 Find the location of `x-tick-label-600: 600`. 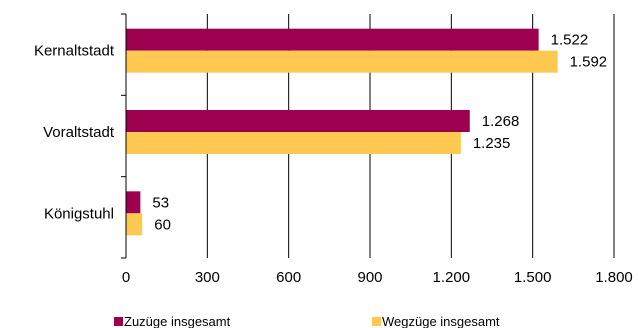

x-tick-label-600: 600 is located at coordinates (288, 277).